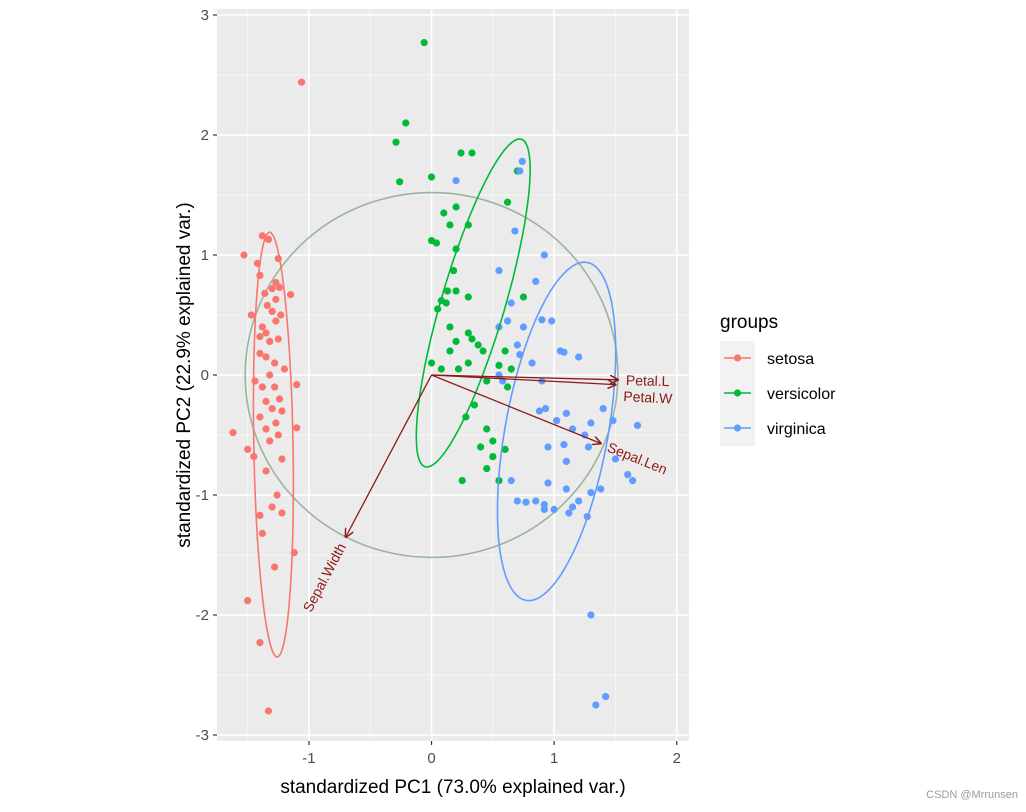 Image resolution: width=1026 pixels, height=812 pixels. Describe the element at coordinates (778, 379) in the screenshot. I see `legend: groups setosa versicolor virginica` at that location.